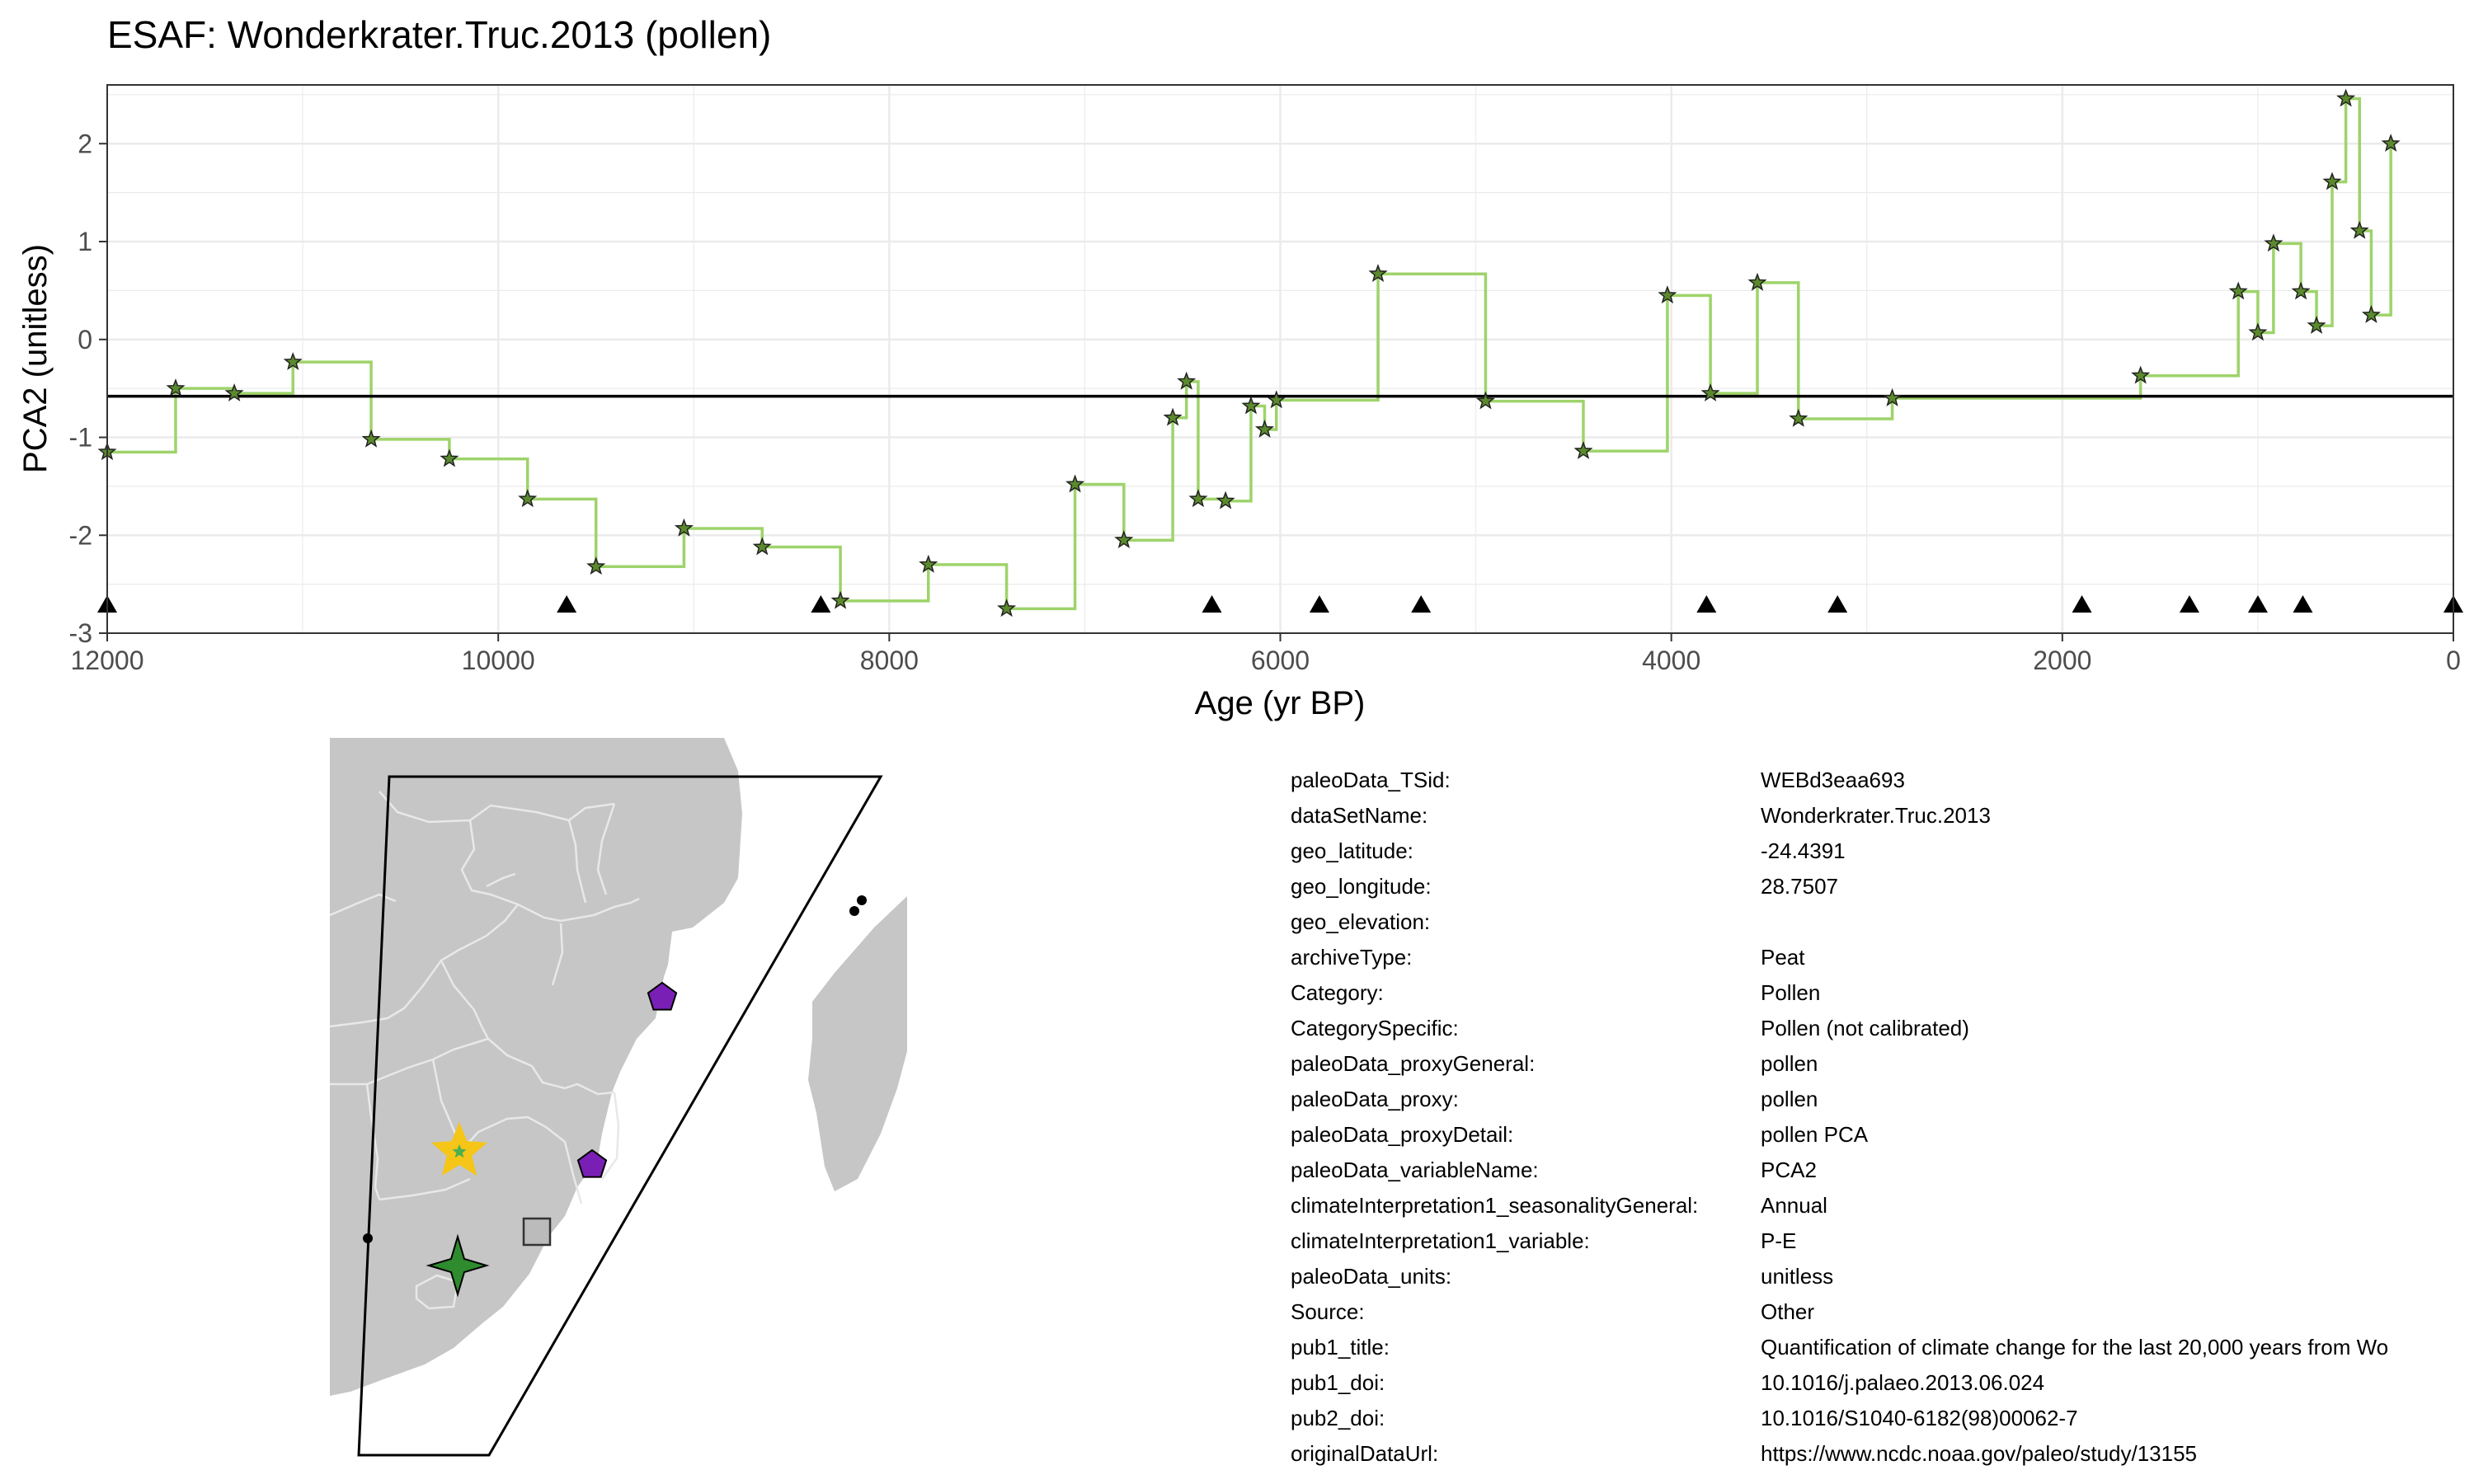 The image size is (2474, 1484). Describe the element at coordinates (1876, 815) in the screenshot. I see `metadata-value: Wonderkrater.Truc.2013` at that location.